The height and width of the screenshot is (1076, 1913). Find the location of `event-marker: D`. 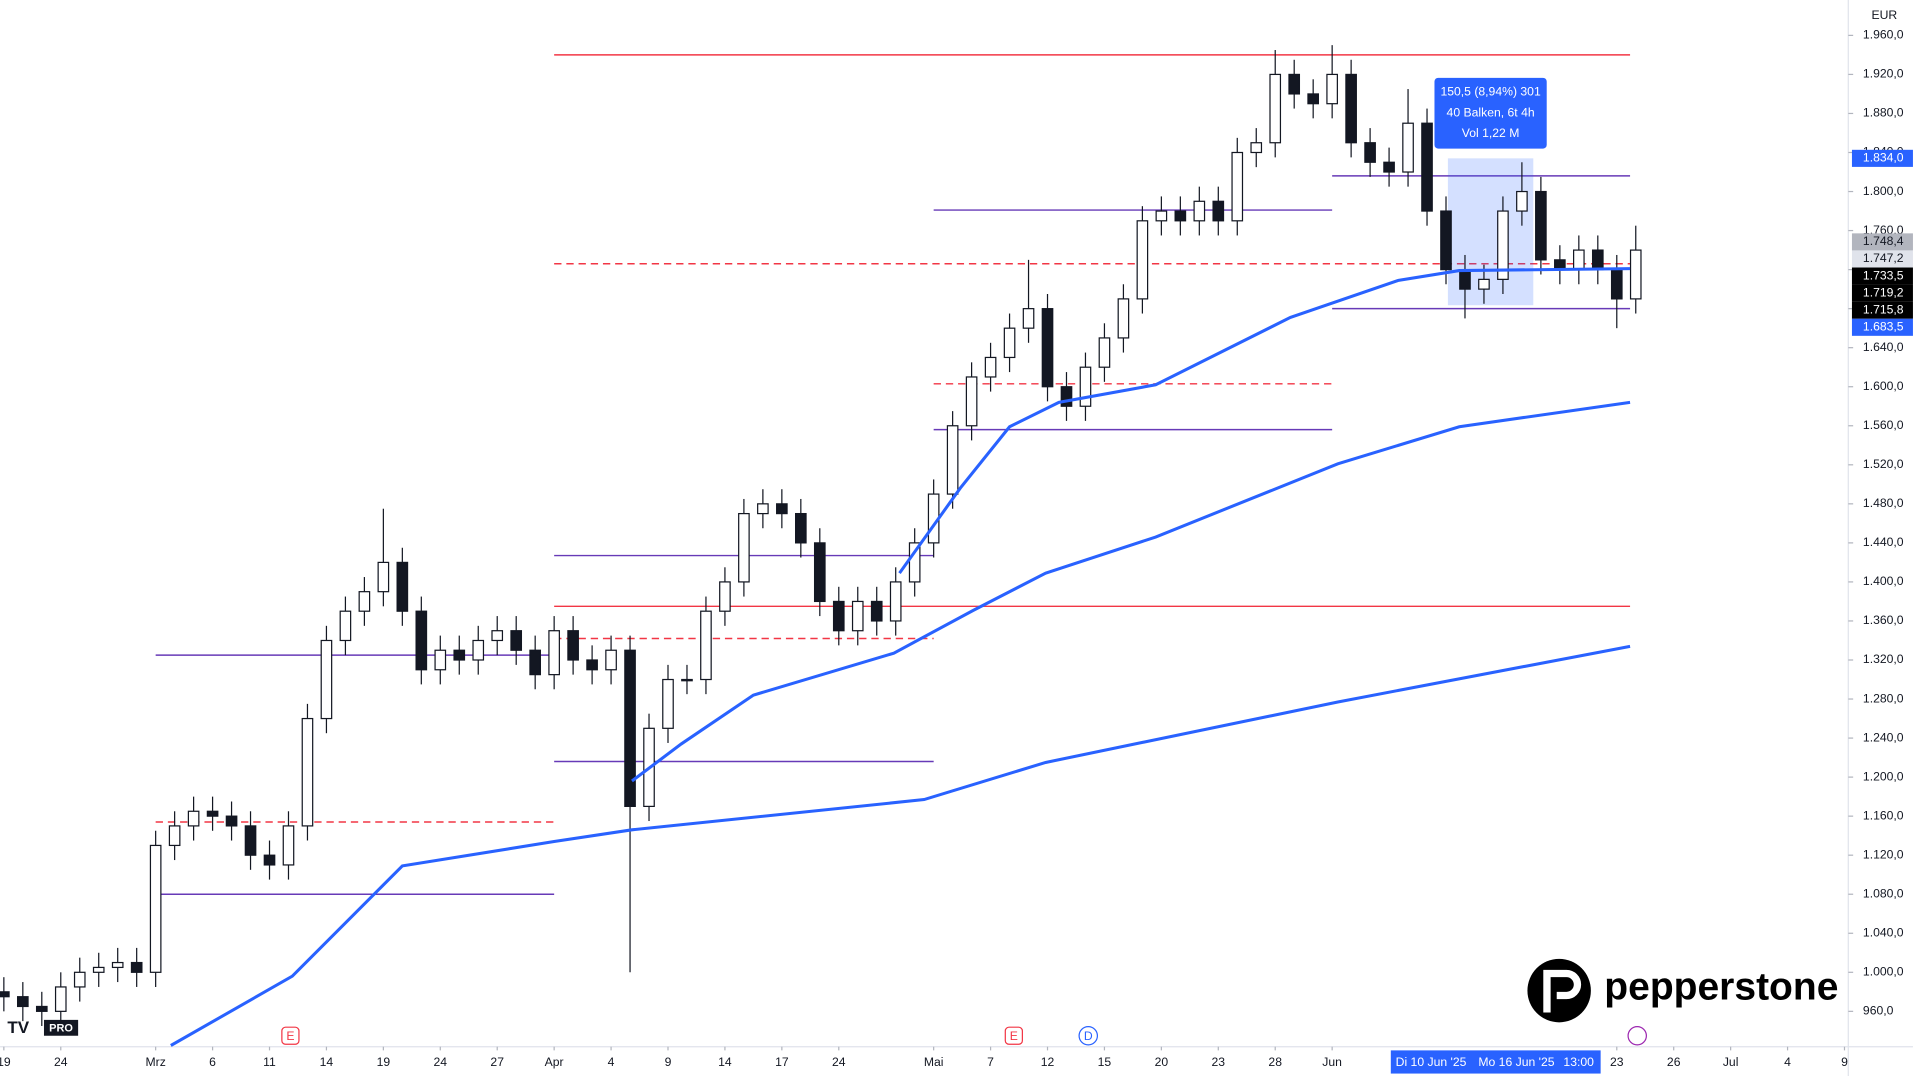

event-marker: D is located at coordinates (1088, 1035).